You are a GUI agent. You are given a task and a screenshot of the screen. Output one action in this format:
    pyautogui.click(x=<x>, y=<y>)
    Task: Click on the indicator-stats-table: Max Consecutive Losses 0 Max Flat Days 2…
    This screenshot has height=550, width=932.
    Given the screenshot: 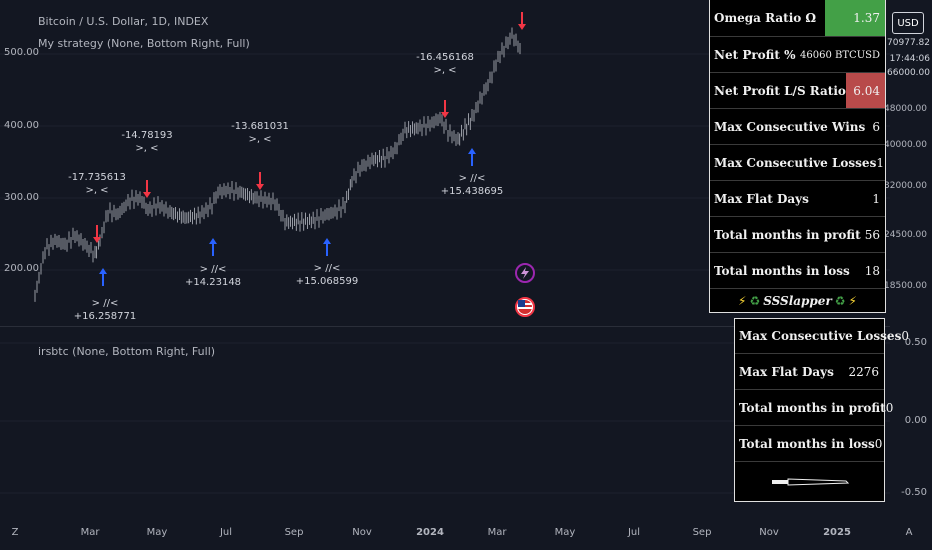 What is the action you would take?
    pyautogui.click(x=821, y=410)
    